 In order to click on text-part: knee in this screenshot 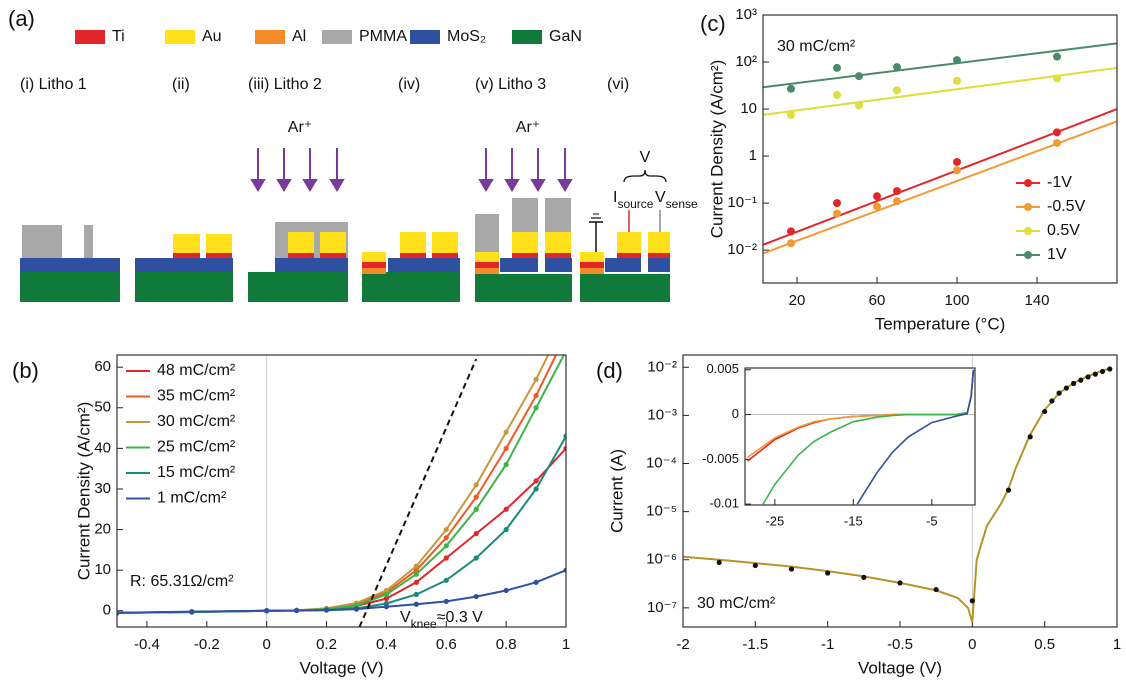, I will do `click(424, 624)`.